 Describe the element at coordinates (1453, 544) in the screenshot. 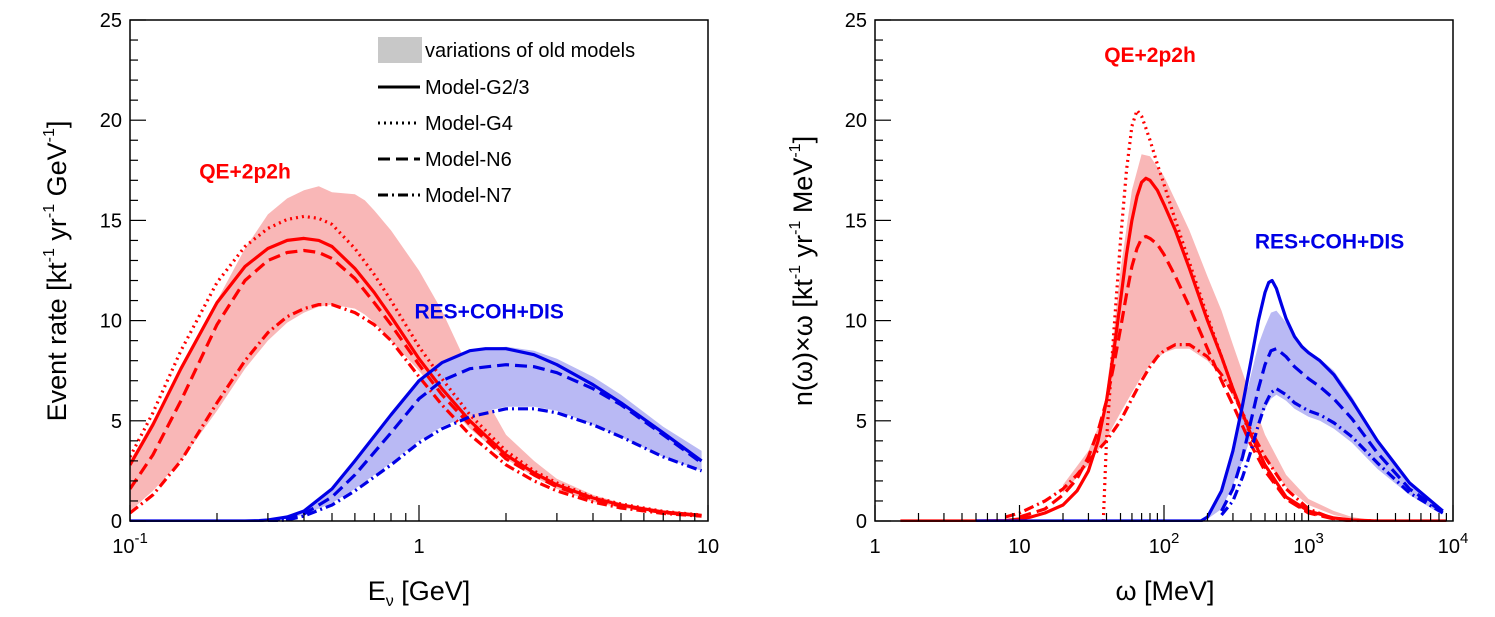

I see `x-tick-label: 10⁴` at that location.